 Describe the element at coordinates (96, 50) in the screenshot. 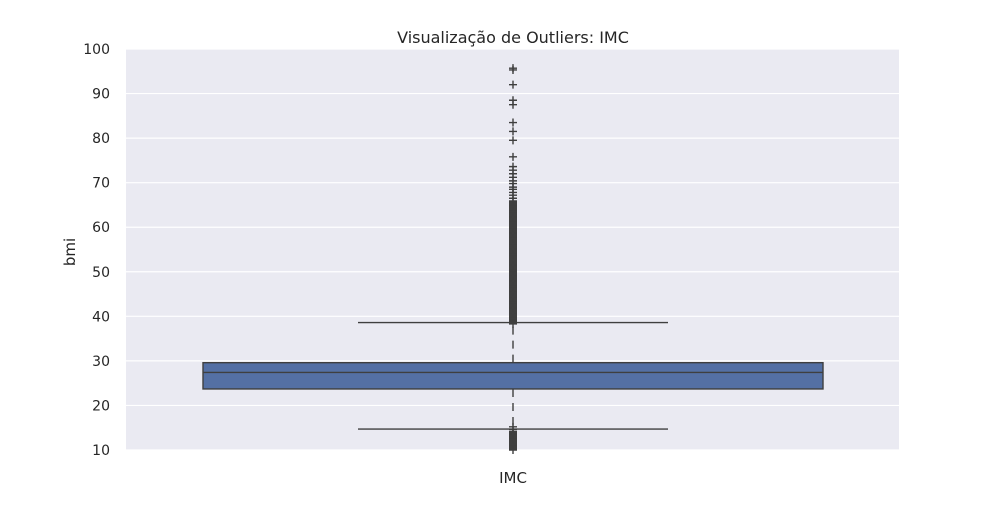

I see `y-tick-label: 100` at that location.